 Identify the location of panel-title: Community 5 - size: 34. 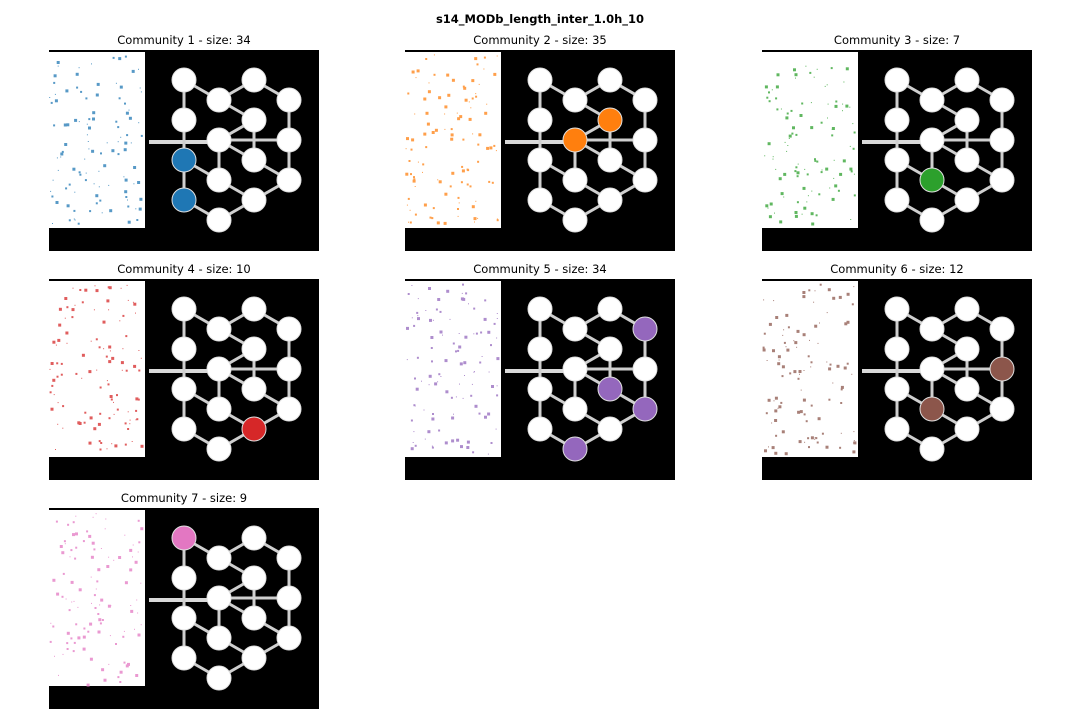
(540, 269).